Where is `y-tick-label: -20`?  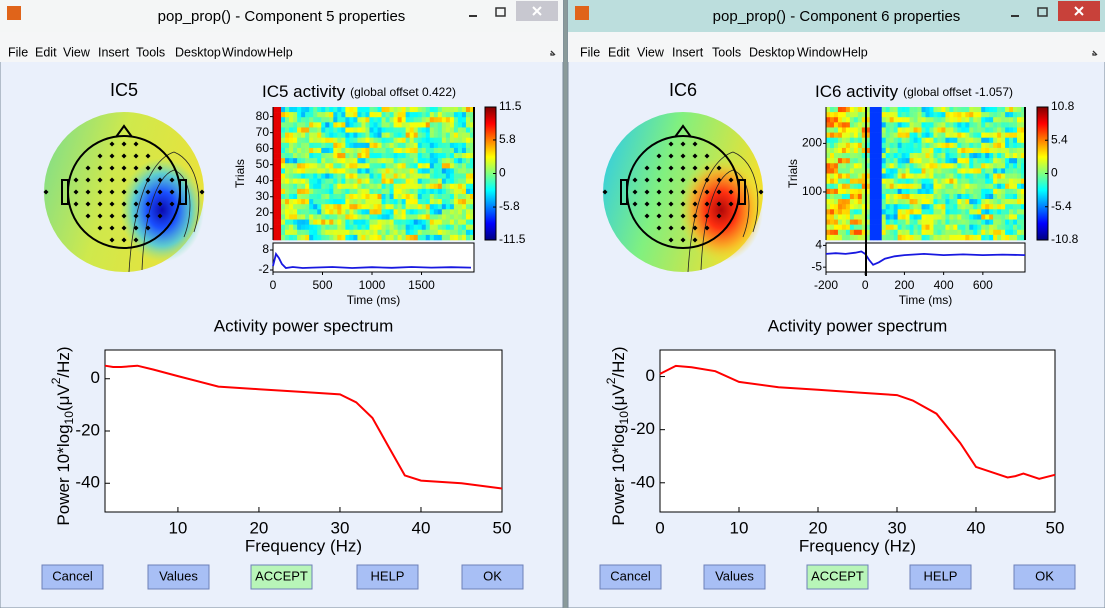 y-tick-label: -20 is located at coordinates (642, 428).